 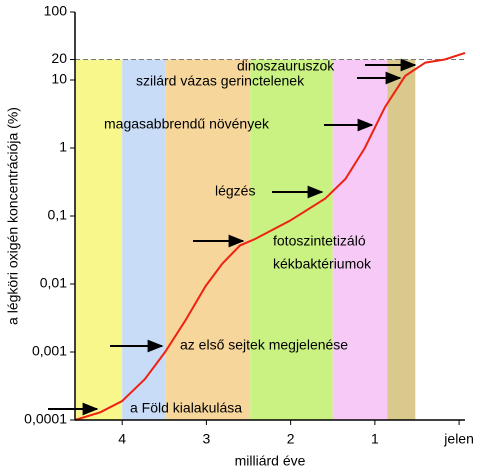 I want to click on x-tick-label: 4, so click(x=122, y=439).